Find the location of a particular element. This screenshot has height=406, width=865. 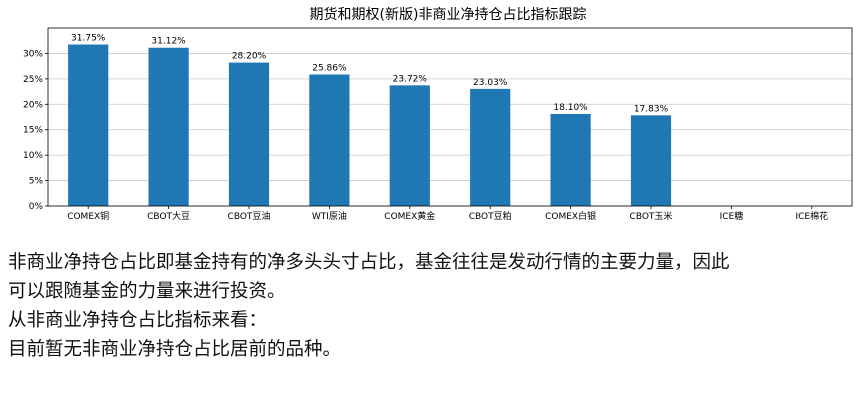

y-tick-label: 30% is located at coordinates (33, 54).